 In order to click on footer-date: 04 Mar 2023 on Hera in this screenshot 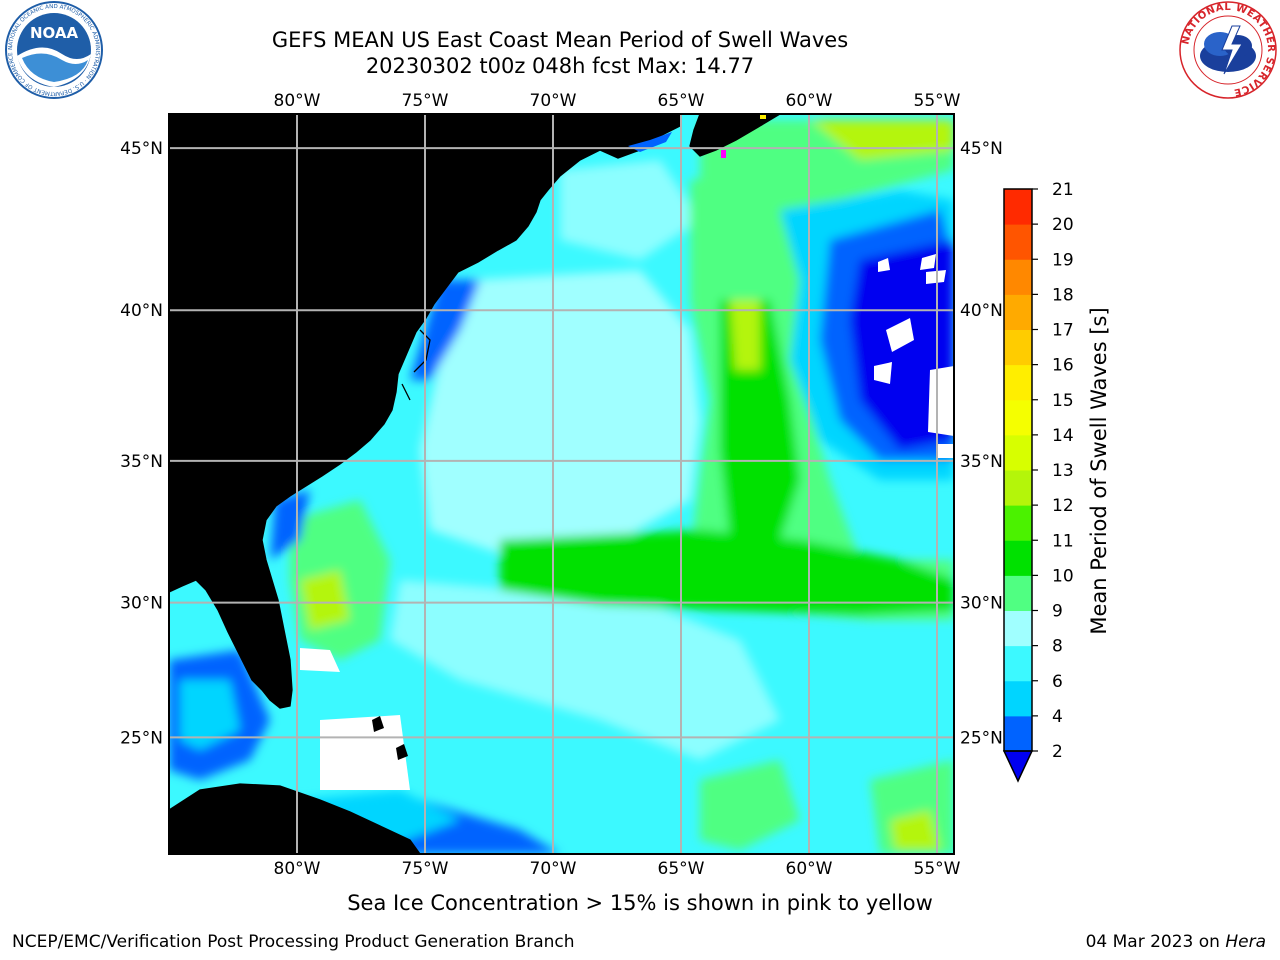, I will do `click(1176, 942)`.